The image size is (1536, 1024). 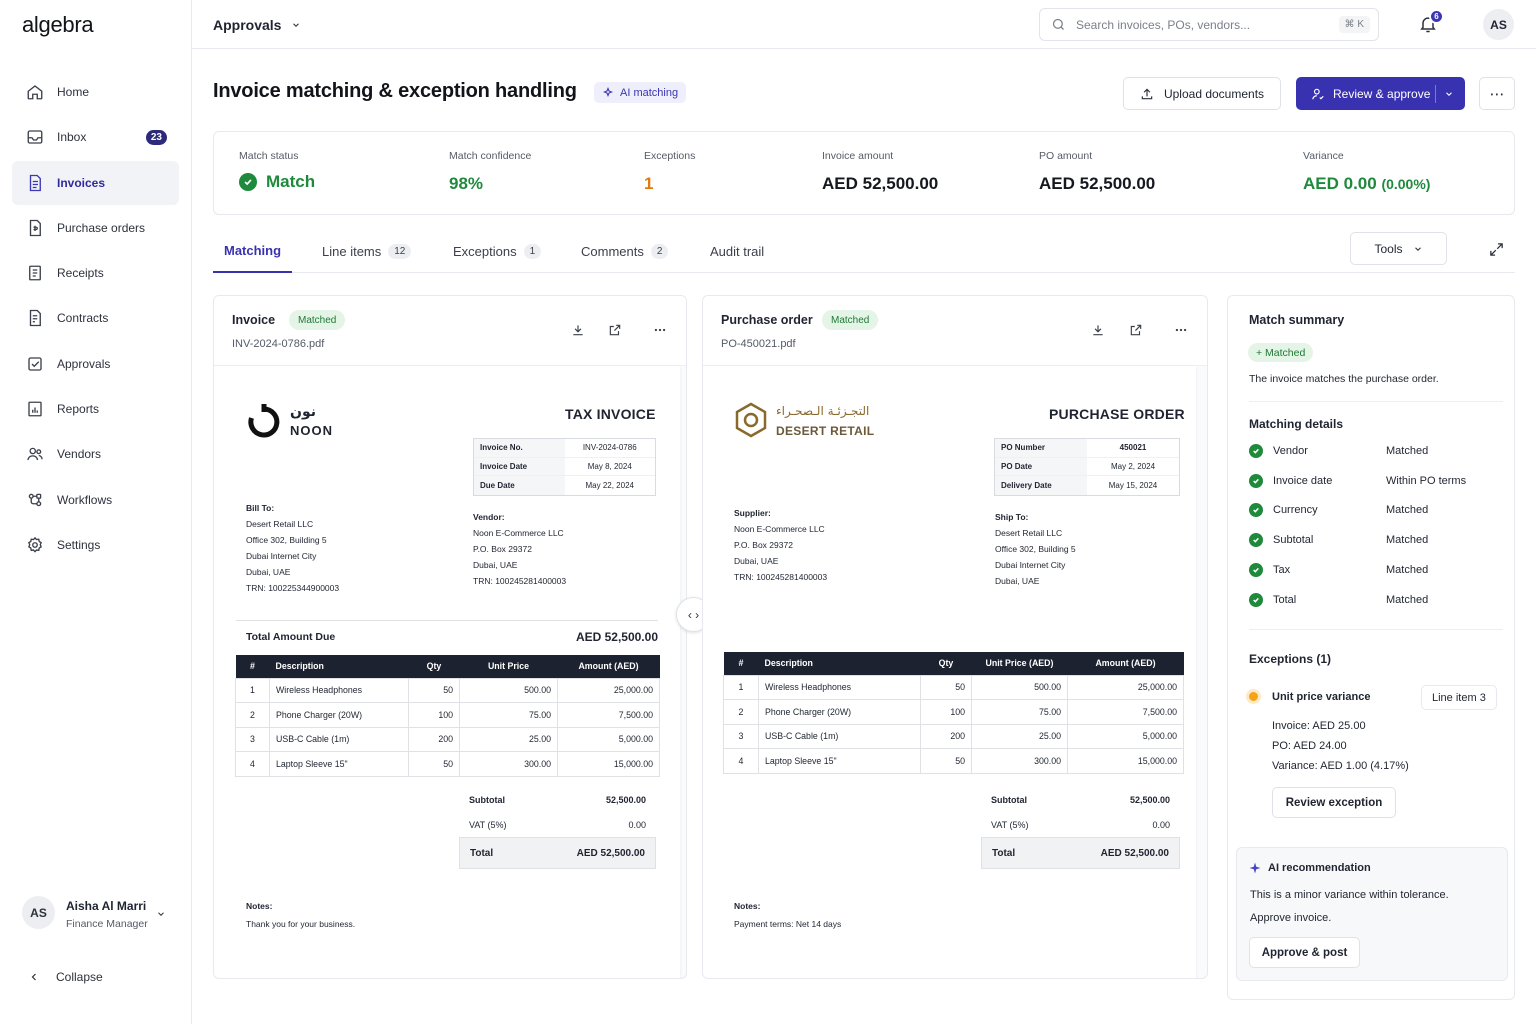 What do you see at coordinates (737, 251) in the screenshot?
I see `tab-audit-trail: Audit trail` at bounding box center [737, 251].